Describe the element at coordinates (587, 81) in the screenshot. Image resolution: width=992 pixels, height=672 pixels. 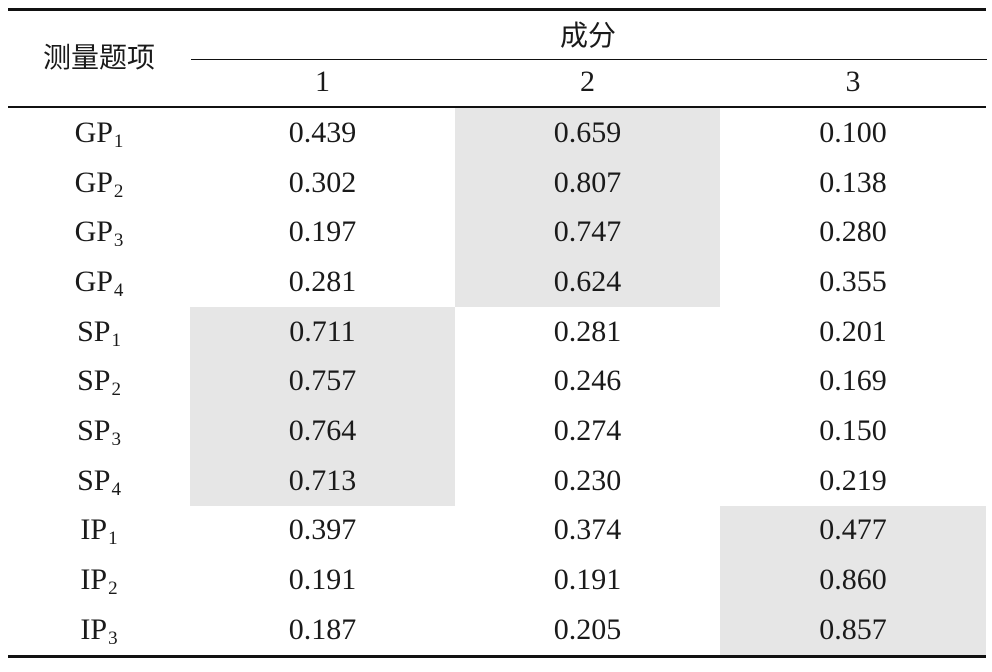
I see `header-column-2: 2` at that location.